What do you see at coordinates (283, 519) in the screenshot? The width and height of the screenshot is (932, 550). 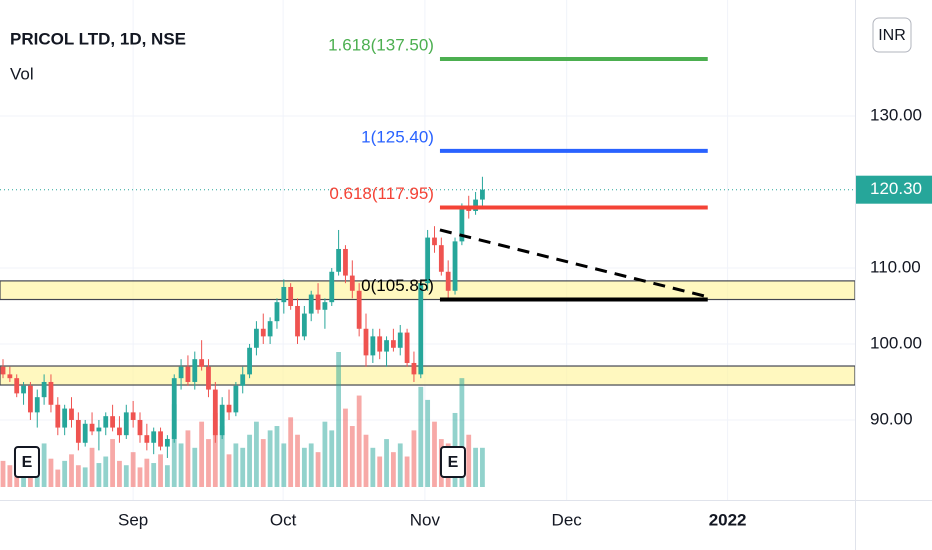 I see `x-tick-label: Oct` at bounding box center [283, 519].